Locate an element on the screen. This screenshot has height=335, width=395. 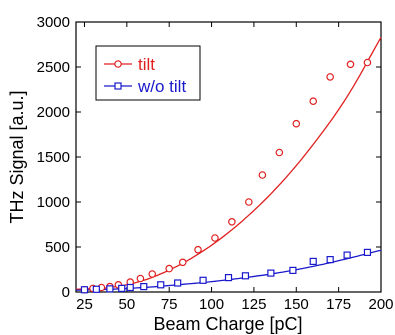
x-tick-label: 175 is located at coordinates (338, 304).